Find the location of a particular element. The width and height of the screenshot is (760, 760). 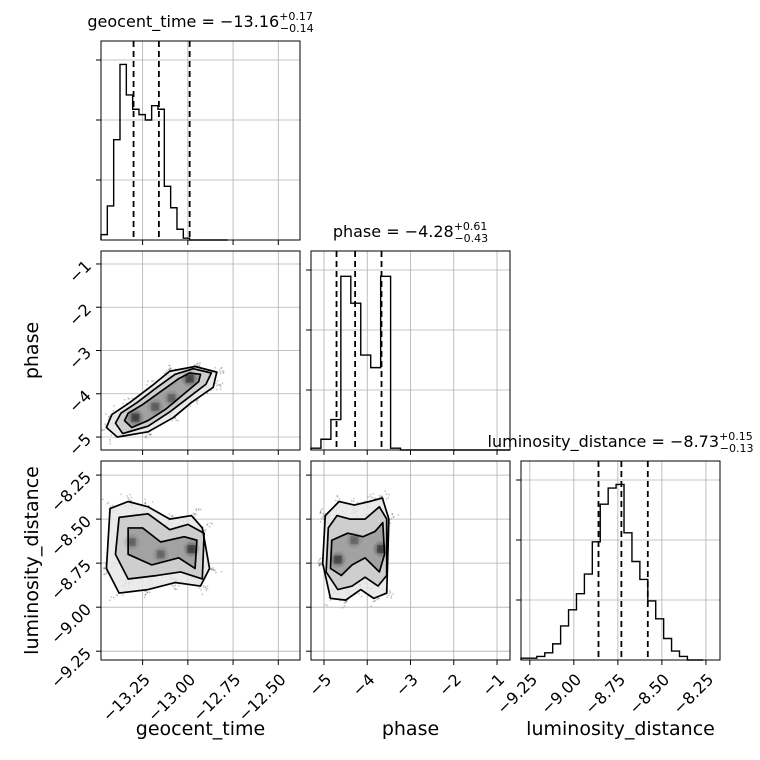

y-axis-label: phase is located at coordinates (32, 350).